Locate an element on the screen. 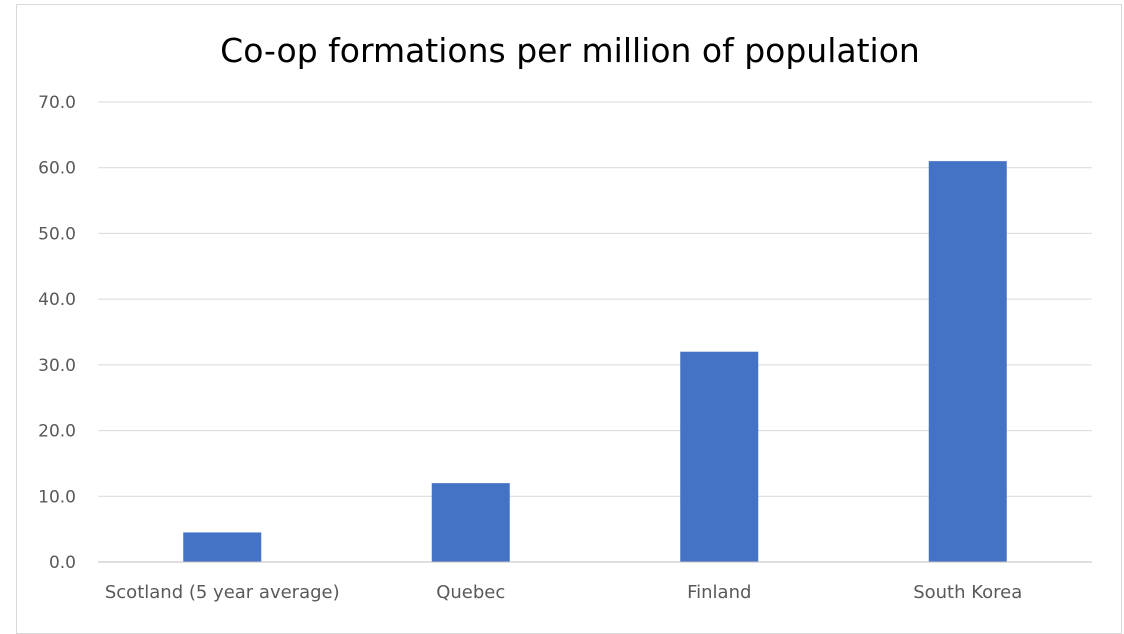  y-tick-label: 30.0 is located at coordinates (57, 366).